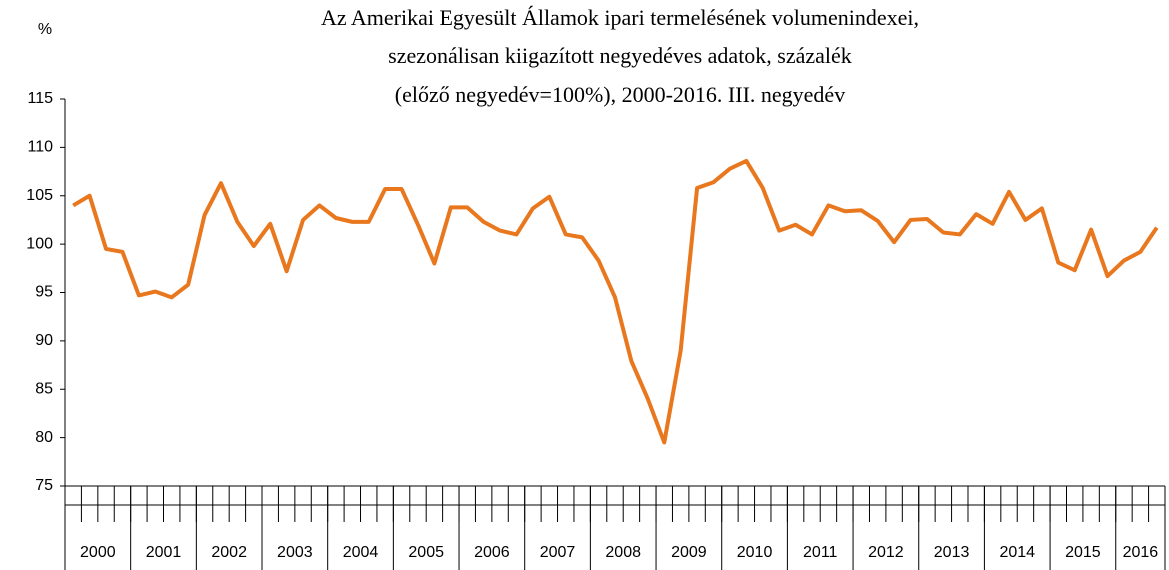  I want to click on x-group-label: 2008, so click(623, 552).